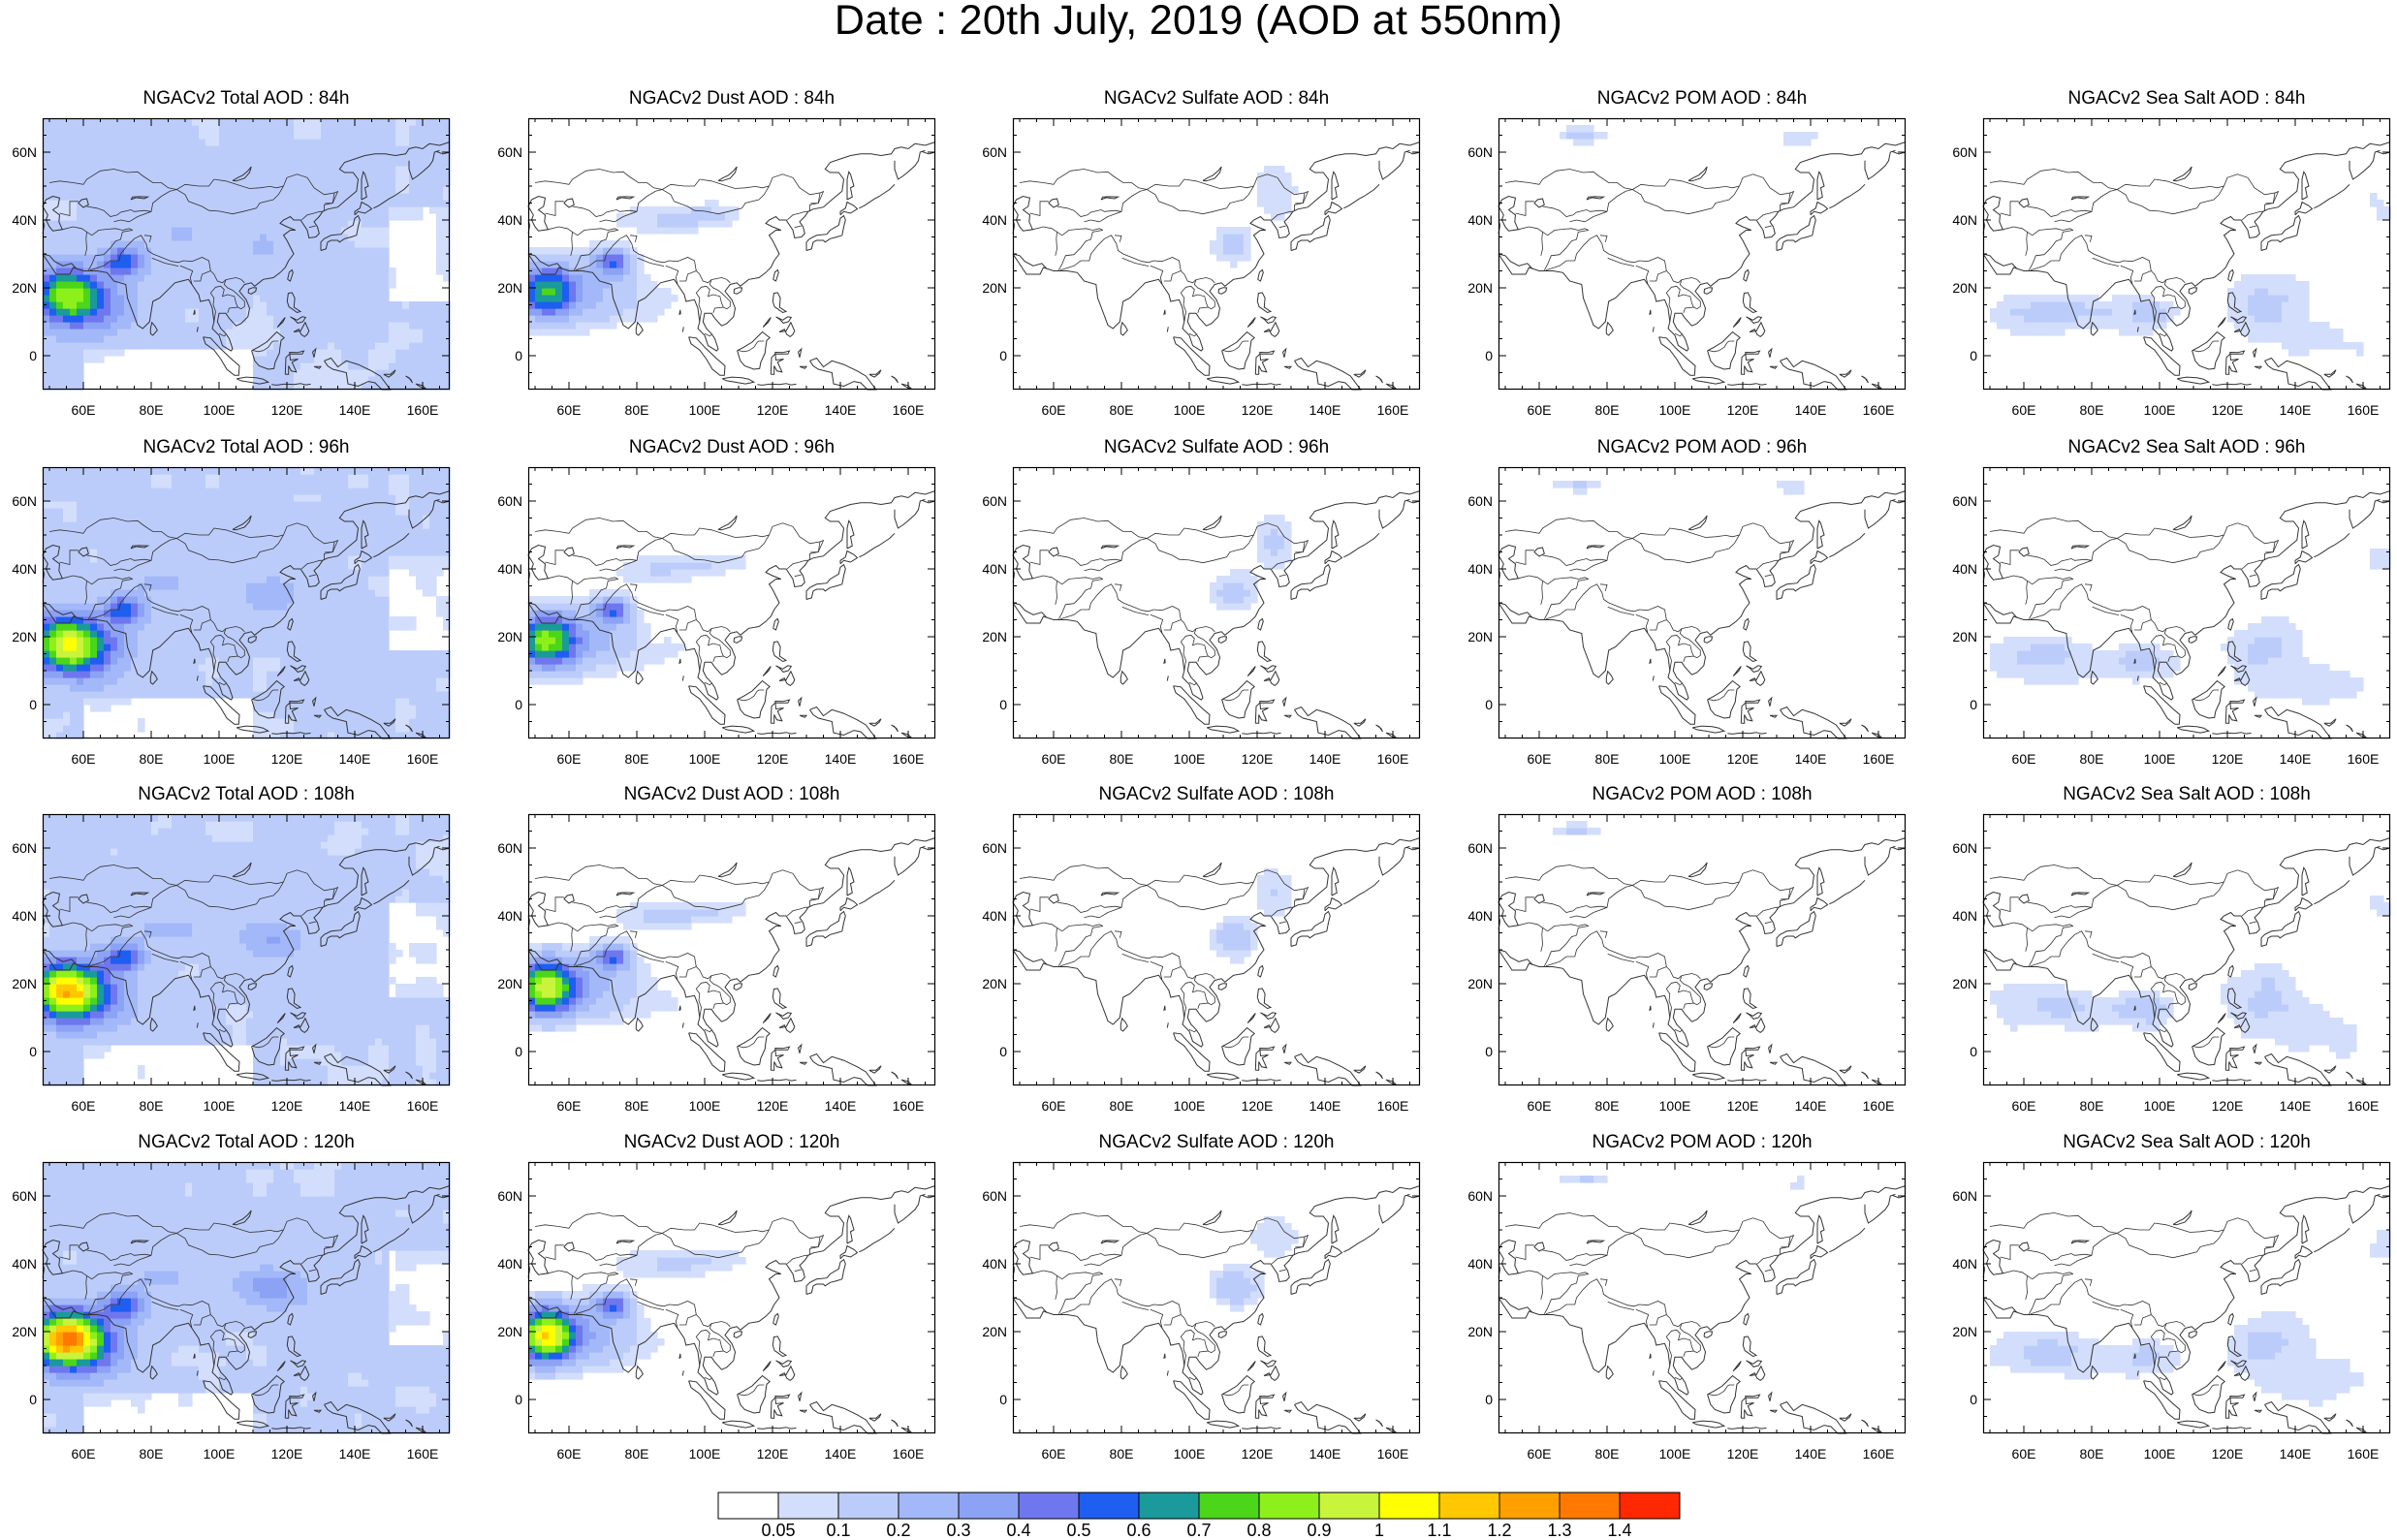 This screenshot has width=2397, height=1540. What do you see at coordinates (506, 288) in the screenshot?
I see `lat-tick-label: 20N` at bounding box center [506, 288].